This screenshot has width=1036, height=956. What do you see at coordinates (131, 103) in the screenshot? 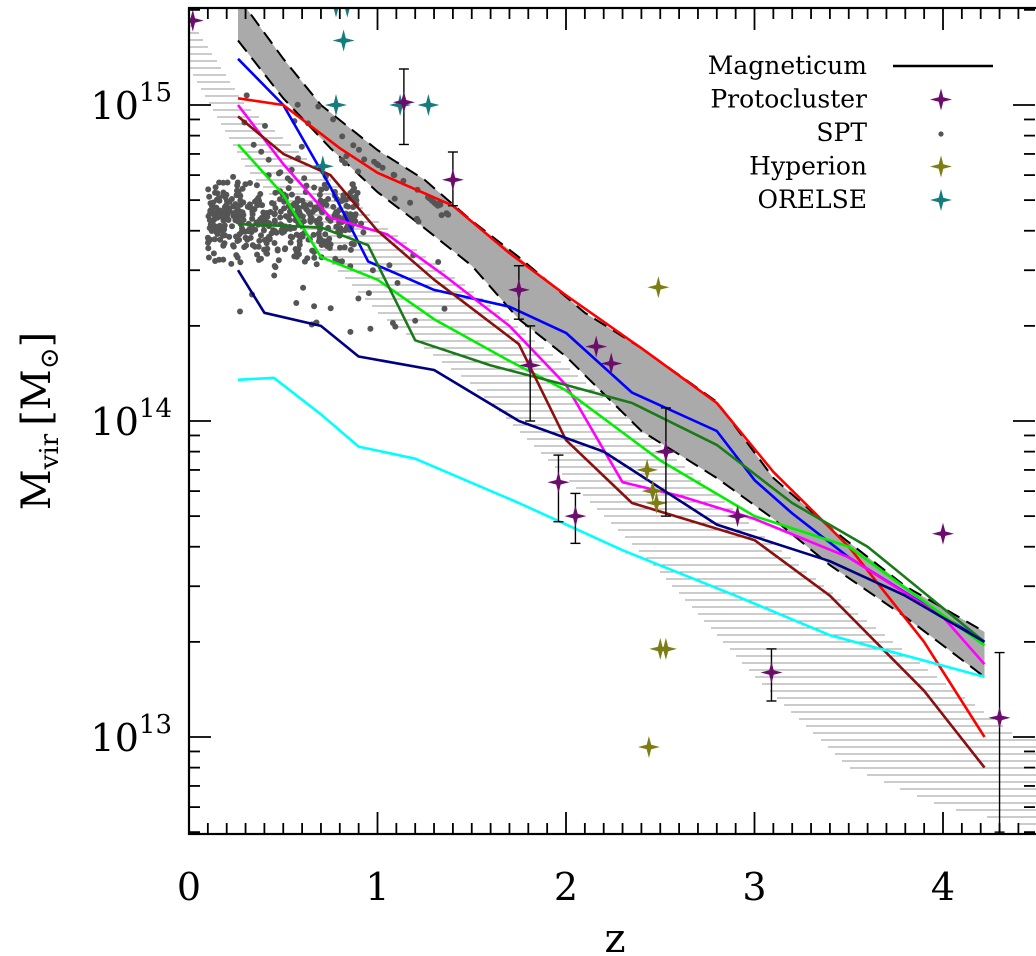
I see `y-tick-label: 1015` at bounding box center [131, 103].